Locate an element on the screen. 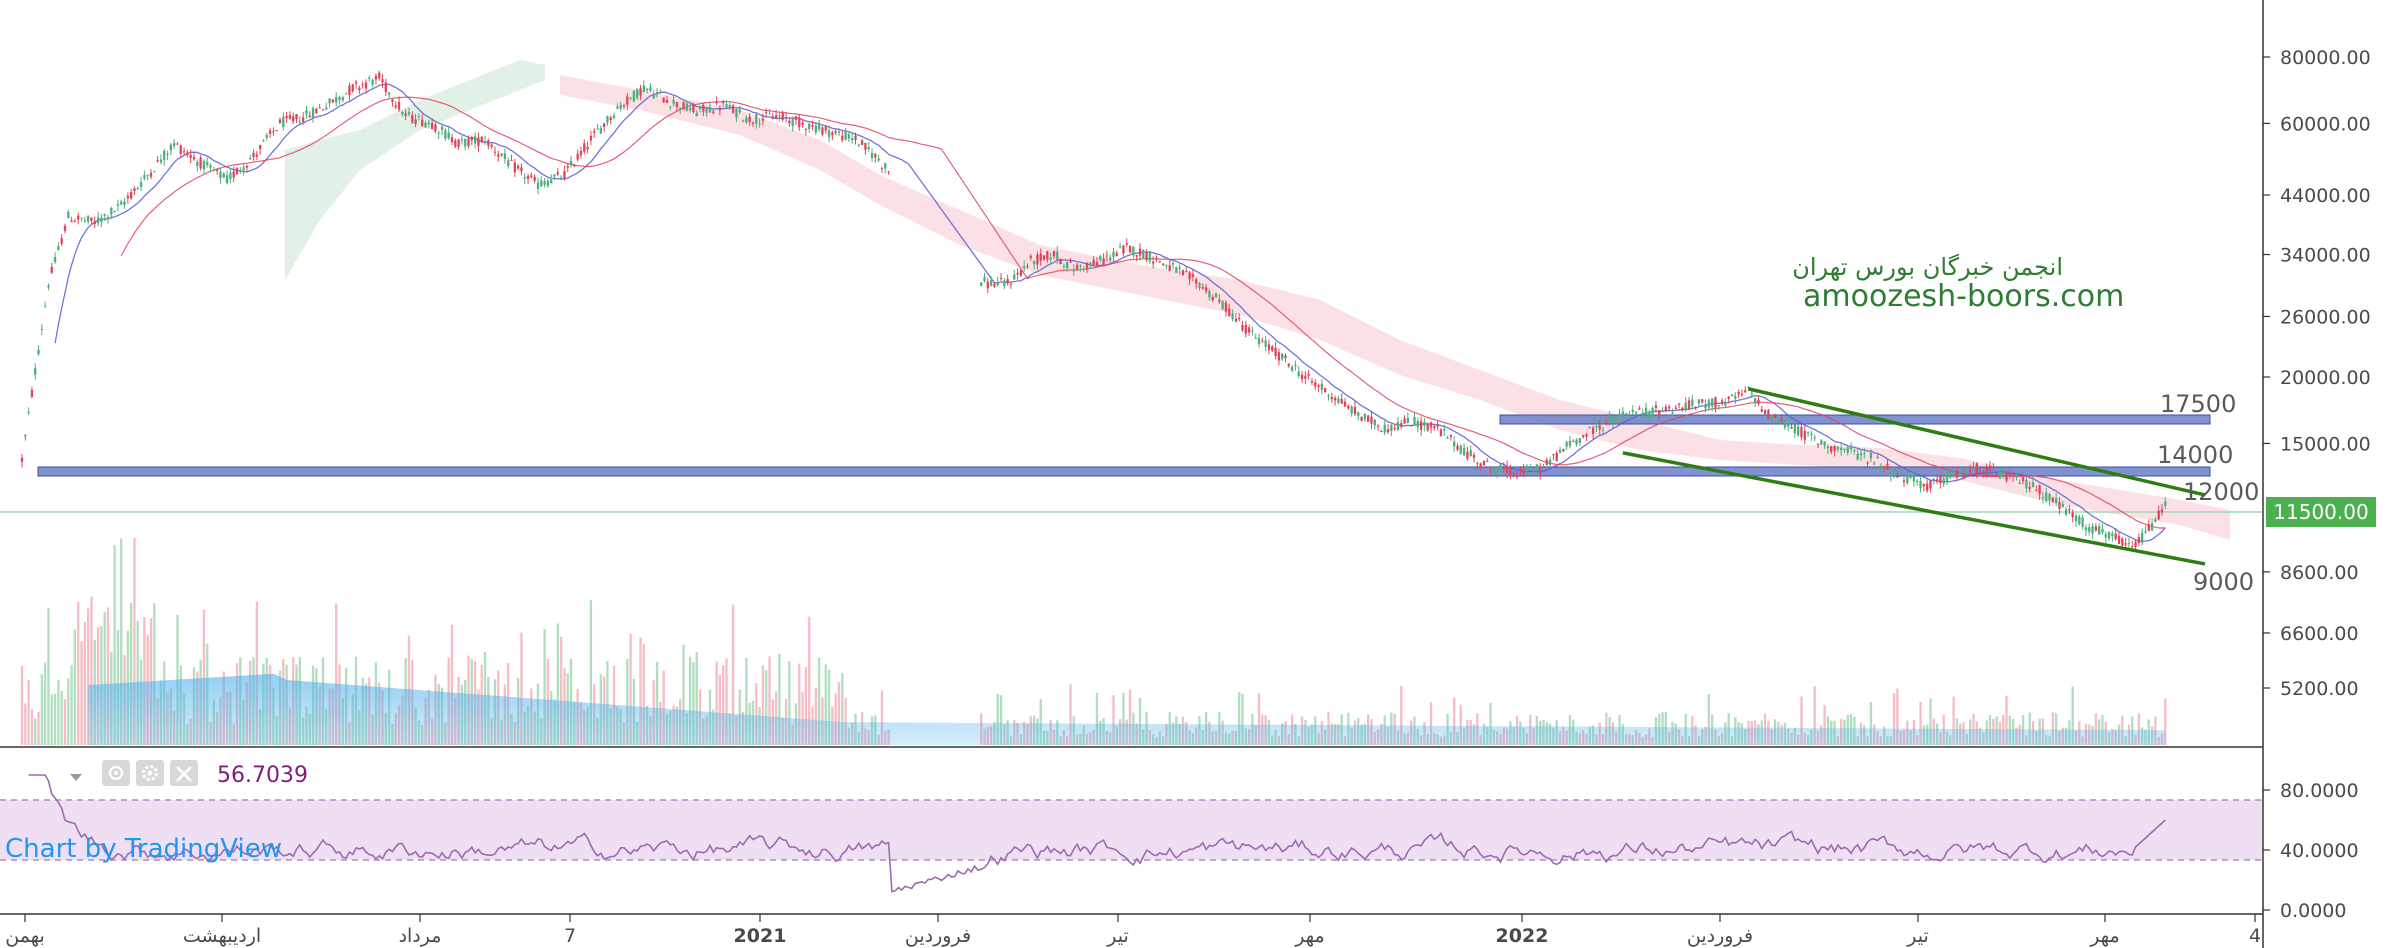 Image resolution: width=2389 pixels, height=948 pixels. collapse-arrow-icon is located at coordinates (76, 777).